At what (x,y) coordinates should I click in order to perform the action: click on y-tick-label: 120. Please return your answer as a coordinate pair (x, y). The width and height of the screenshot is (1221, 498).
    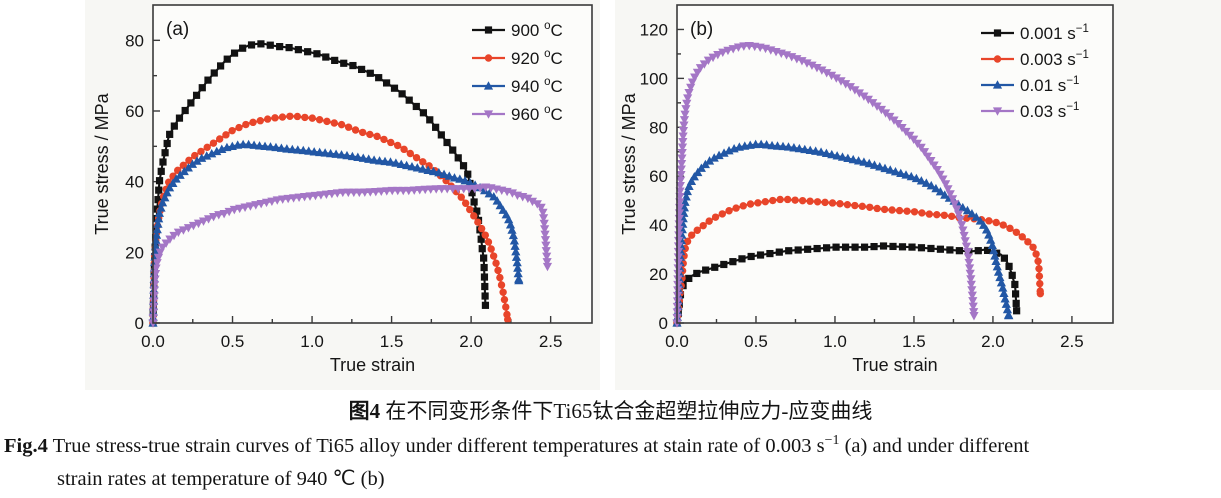
    Looking at the image, I should click on (654, 29).